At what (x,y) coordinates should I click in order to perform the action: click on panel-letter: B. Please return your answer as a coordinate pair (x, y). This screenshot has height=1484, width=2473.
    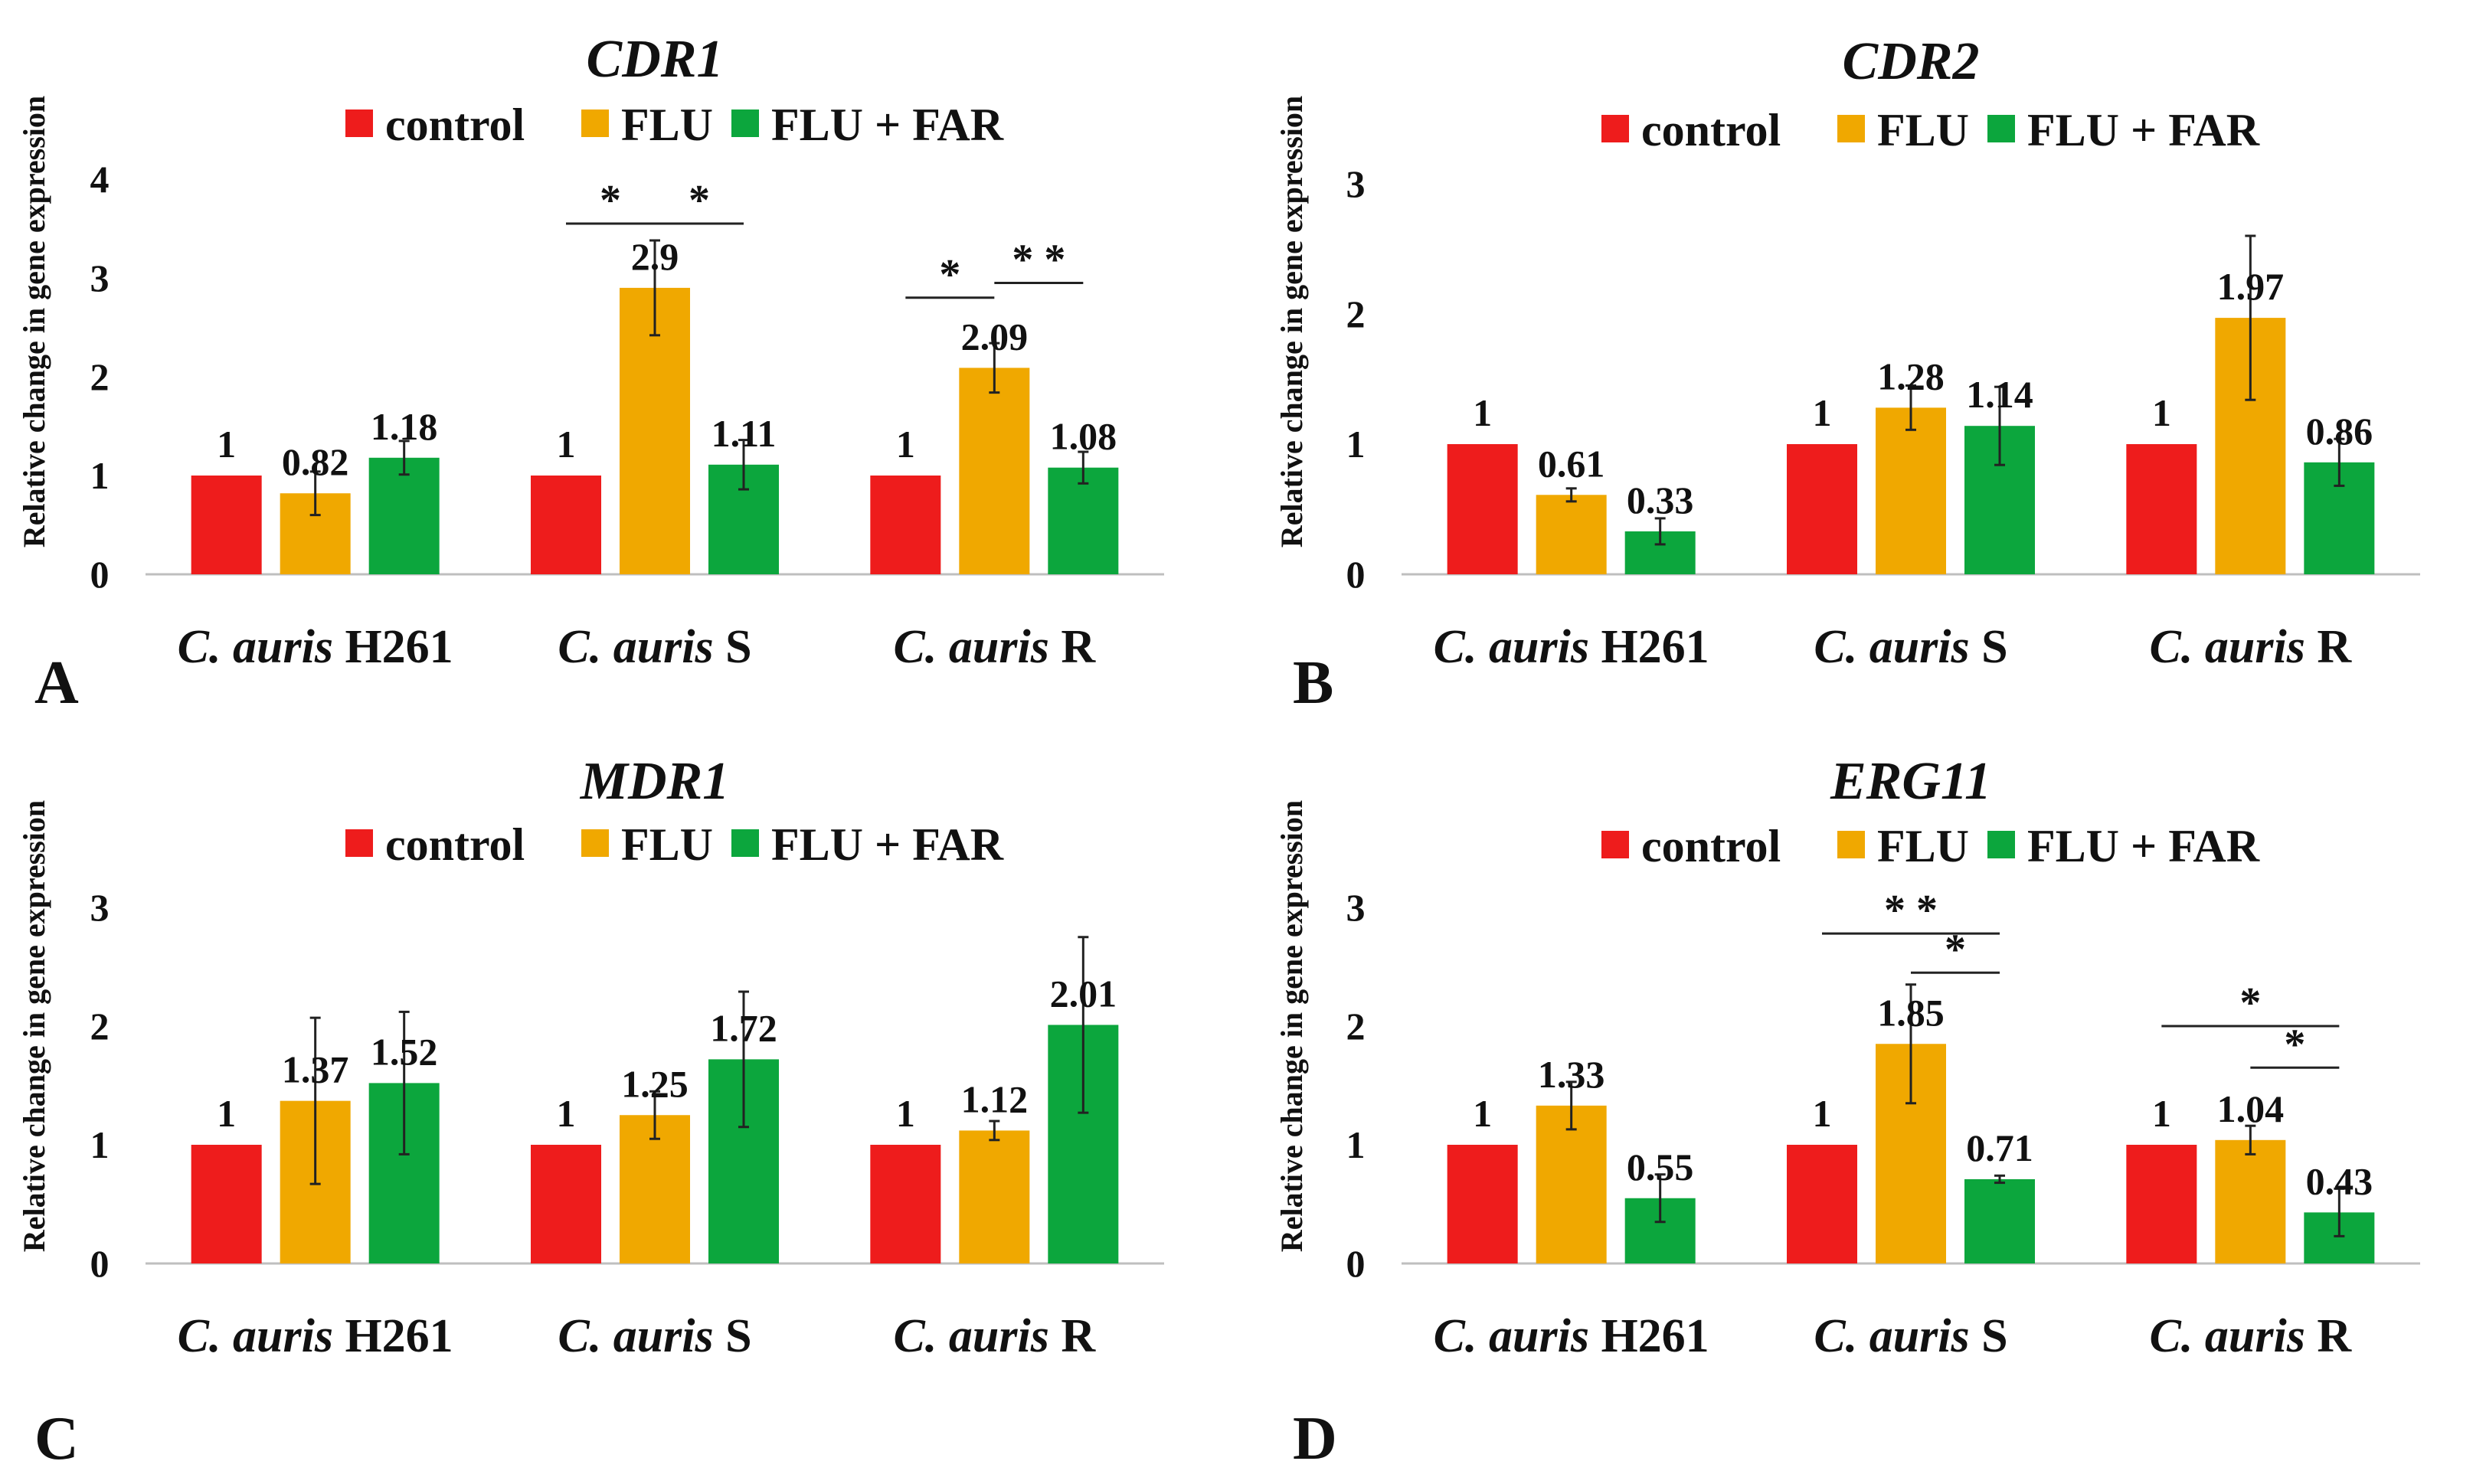
    Looking at the image, I should click on (1313, 683).